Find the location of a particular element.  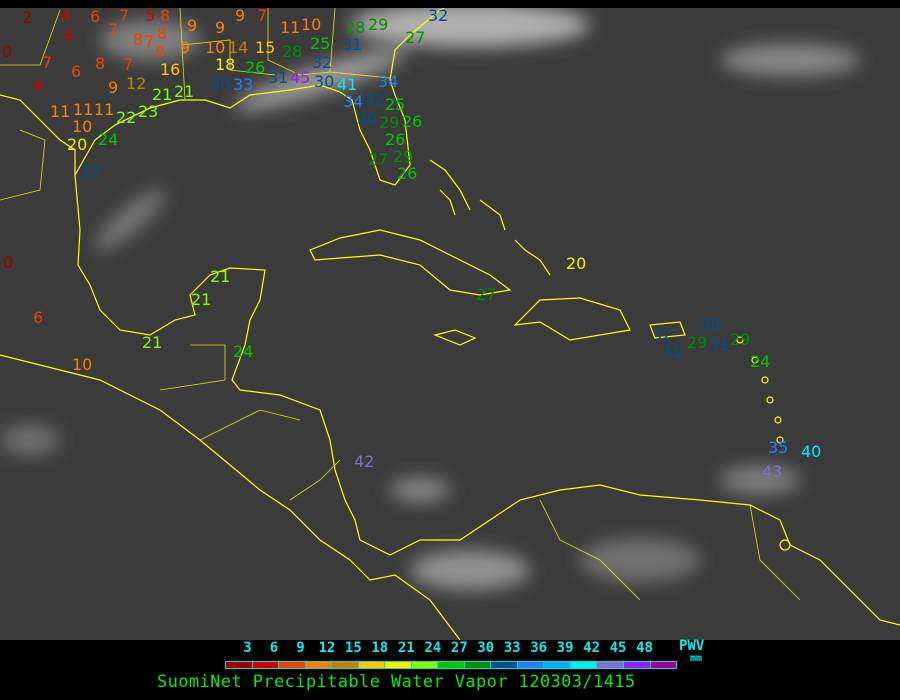

legend-unit-label: PWV is located at coordinates (692, 646).